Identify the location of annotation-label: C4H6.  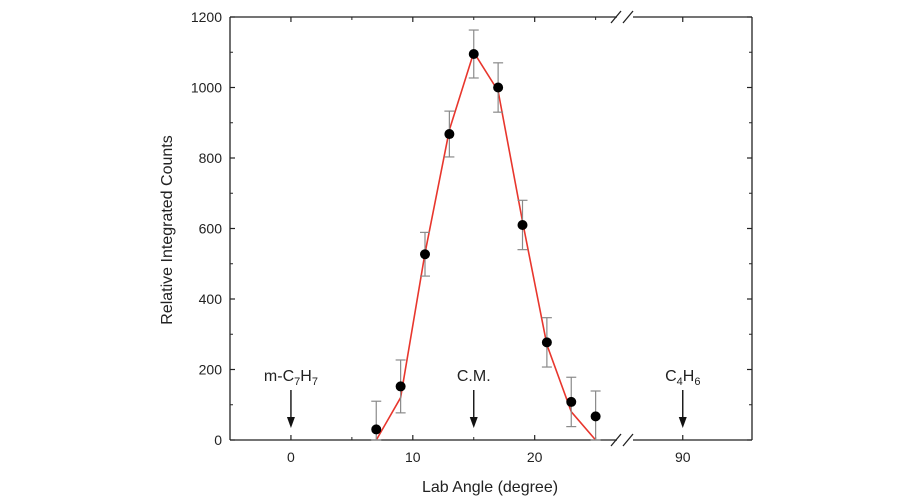
(682, 378).